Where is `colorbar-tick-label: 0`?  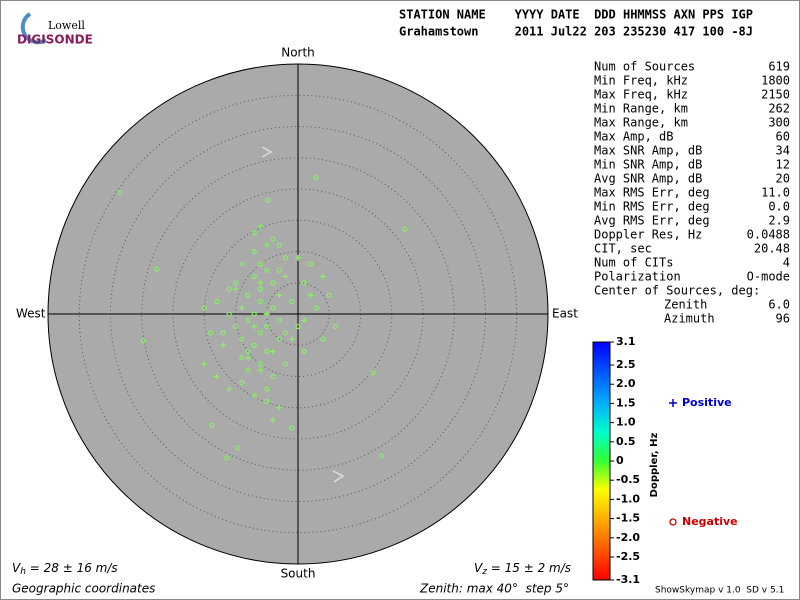
colorbar-tick-label: 0 is located at coordinates (620, 460).